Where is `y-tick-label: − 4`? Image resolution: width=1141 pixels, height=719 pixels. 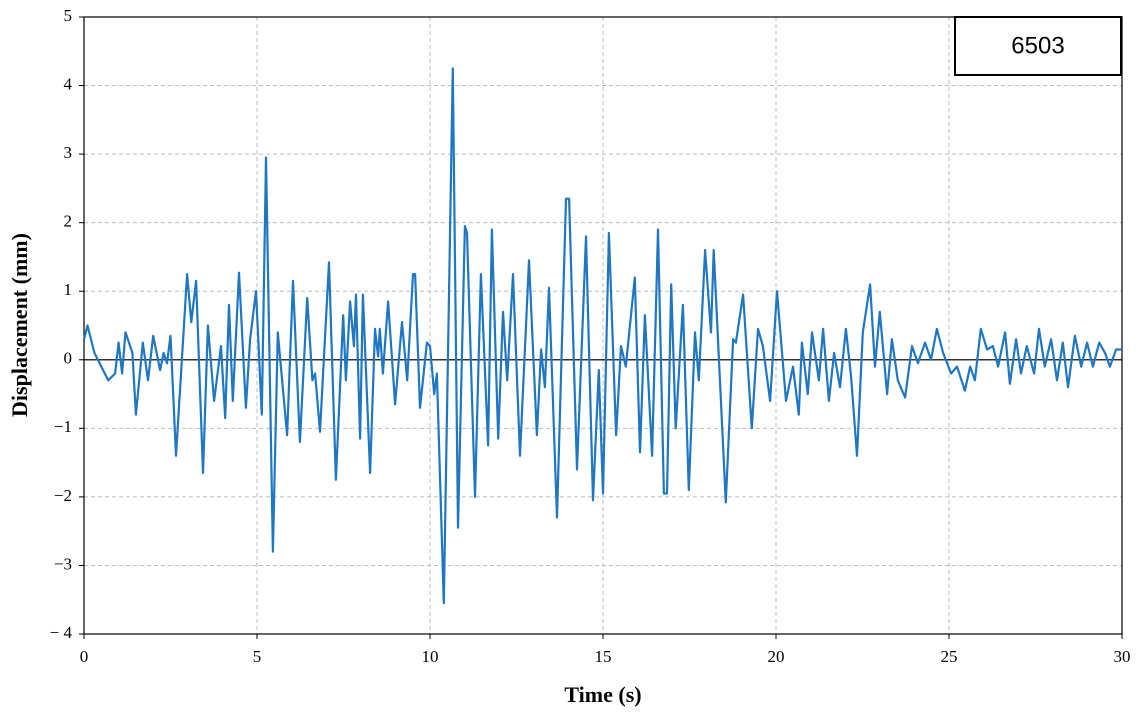
y-tick-label: − 4 is located at coordinates (61, 632).